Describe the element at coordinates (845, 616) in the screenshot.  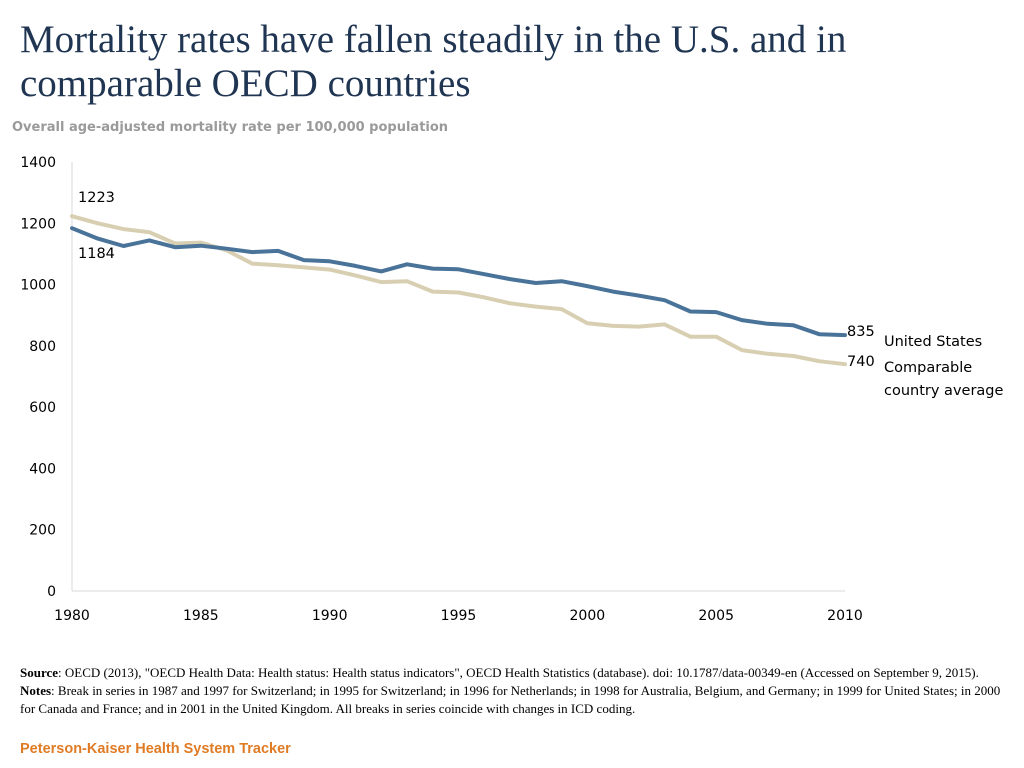
I see `x-tick-label: 2010` at that location.